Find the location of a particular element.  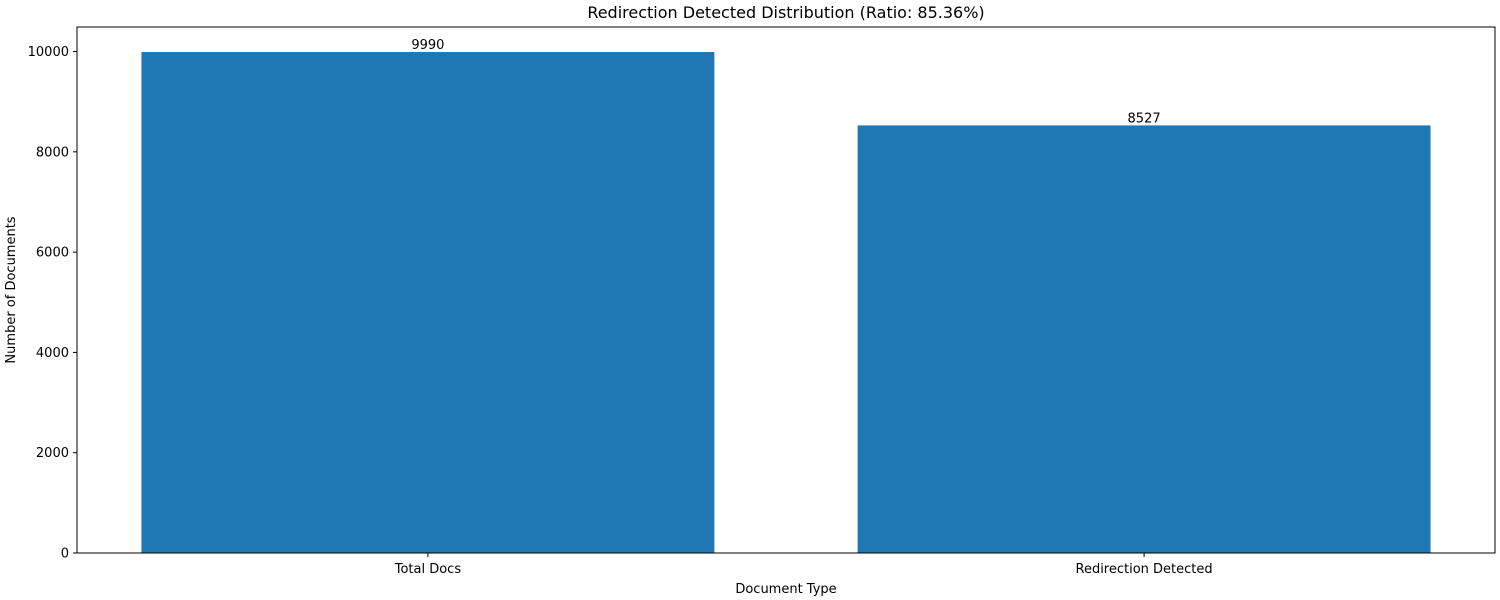

y-axis-ticks: 0 2000 4000 6000 8000 10000 is located at coordinates (52, 303).